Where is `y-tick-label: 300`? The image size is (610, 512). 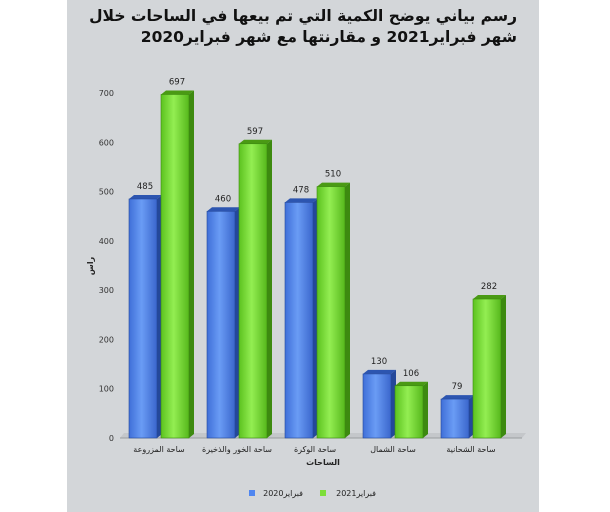
y-tick-label: 300 is located at coordinates (106, 290).